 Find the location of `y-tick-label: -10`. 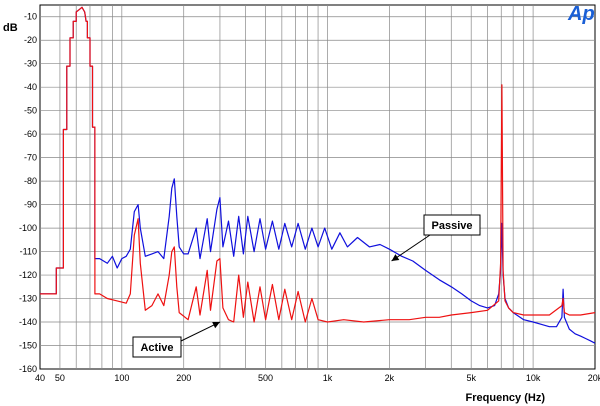

y-tick-label: -10 is located at coordinates (30, 17).